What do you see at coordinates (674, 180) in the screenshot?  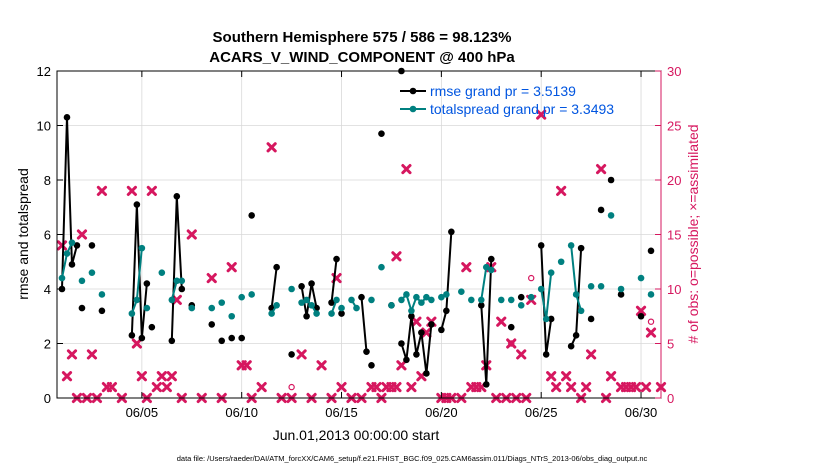 I see `y-right-tick-label: 20` at bounding box center [674, 180].